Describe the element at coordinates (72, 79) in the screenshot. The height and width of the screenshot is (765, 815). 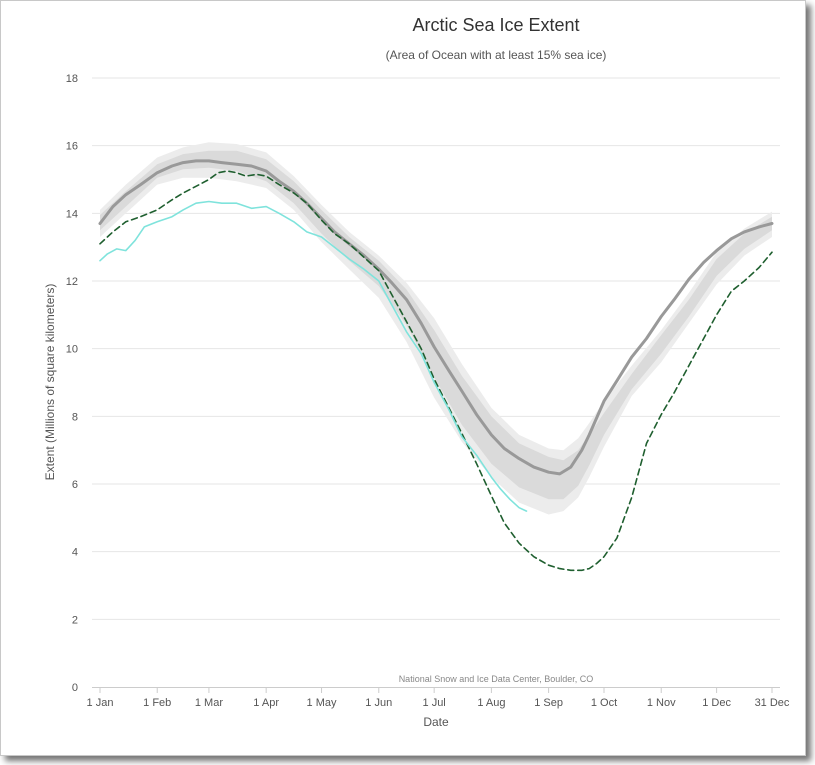
I see `y-tick-label: 18` at that location.